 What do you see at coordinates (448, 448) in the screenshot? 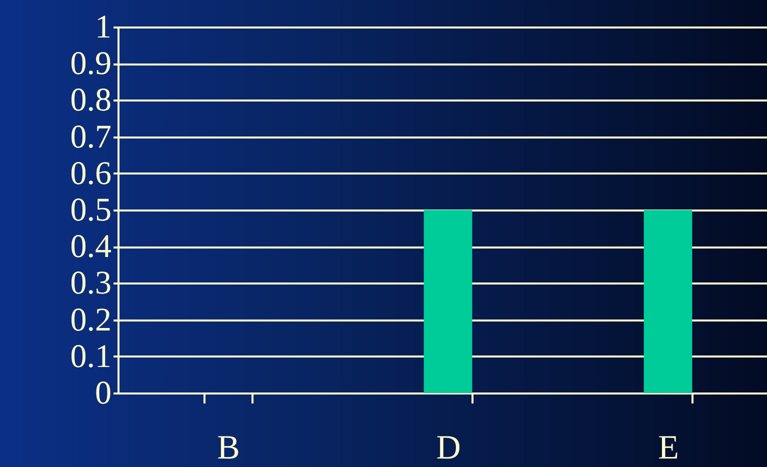
I see `x-tick-label: D` at bounding box center [448, 448].